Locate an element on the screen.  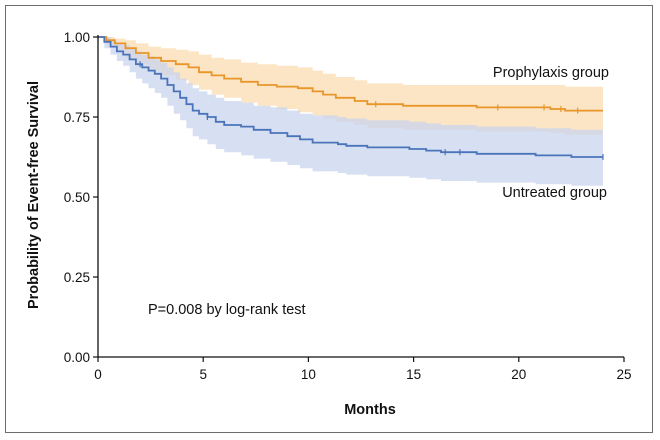
p-value-annotation: P=0.008 by log-rank test is located at coordinates (227, 310).